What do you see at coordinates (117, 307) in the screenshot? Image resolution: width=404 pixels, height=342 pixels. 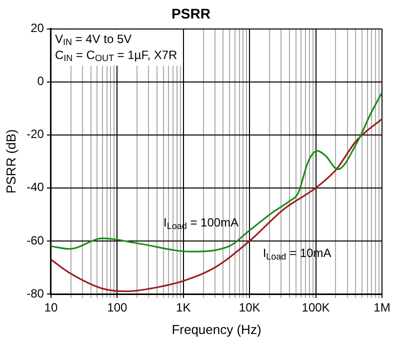 I see `x-tick-label: 100` at bounding box center [117, 307].